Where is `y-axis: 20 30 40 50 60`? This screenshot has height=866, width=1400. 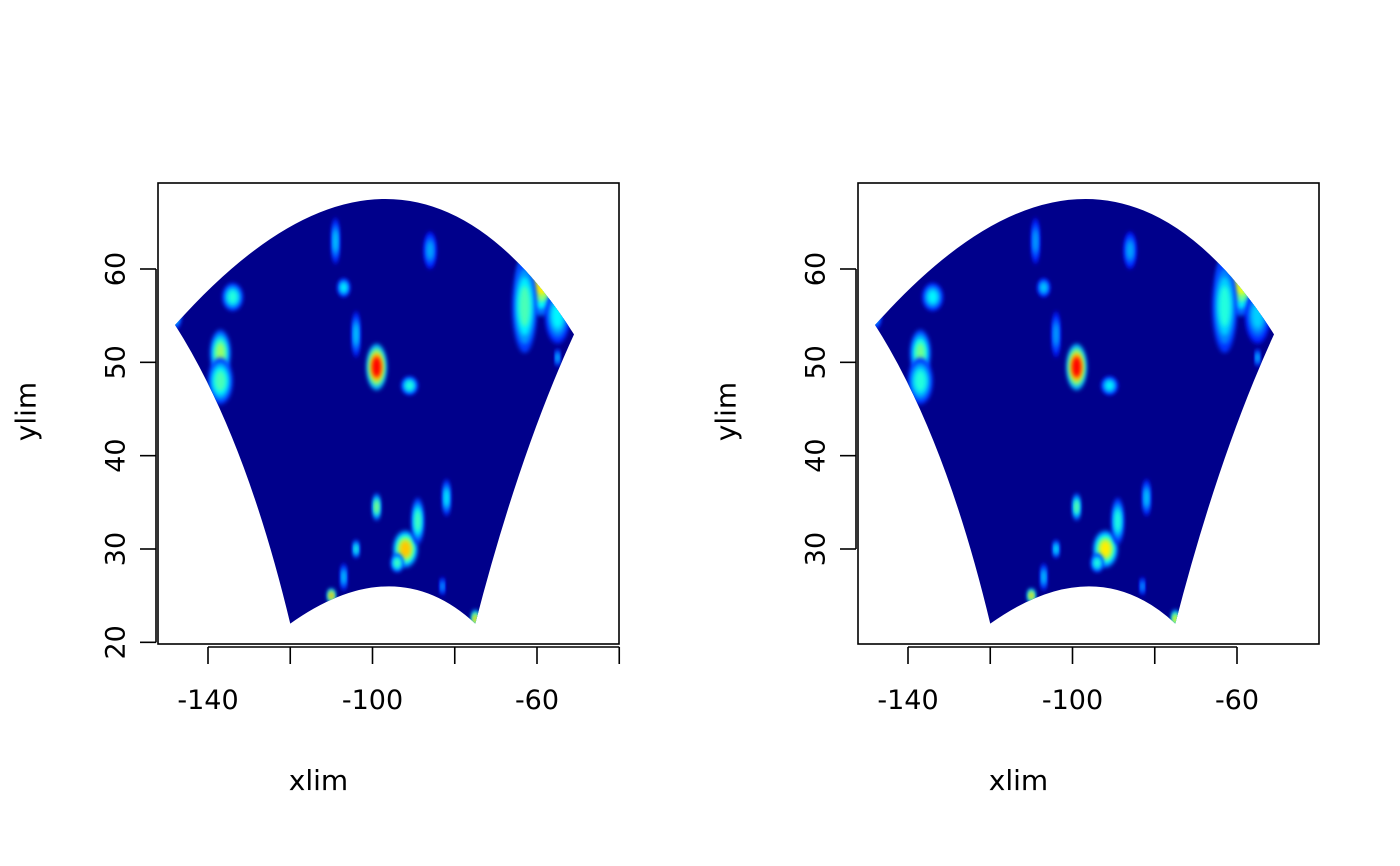
y-axis: 20 30 40 50 60 is located at coordinates (129, 456).